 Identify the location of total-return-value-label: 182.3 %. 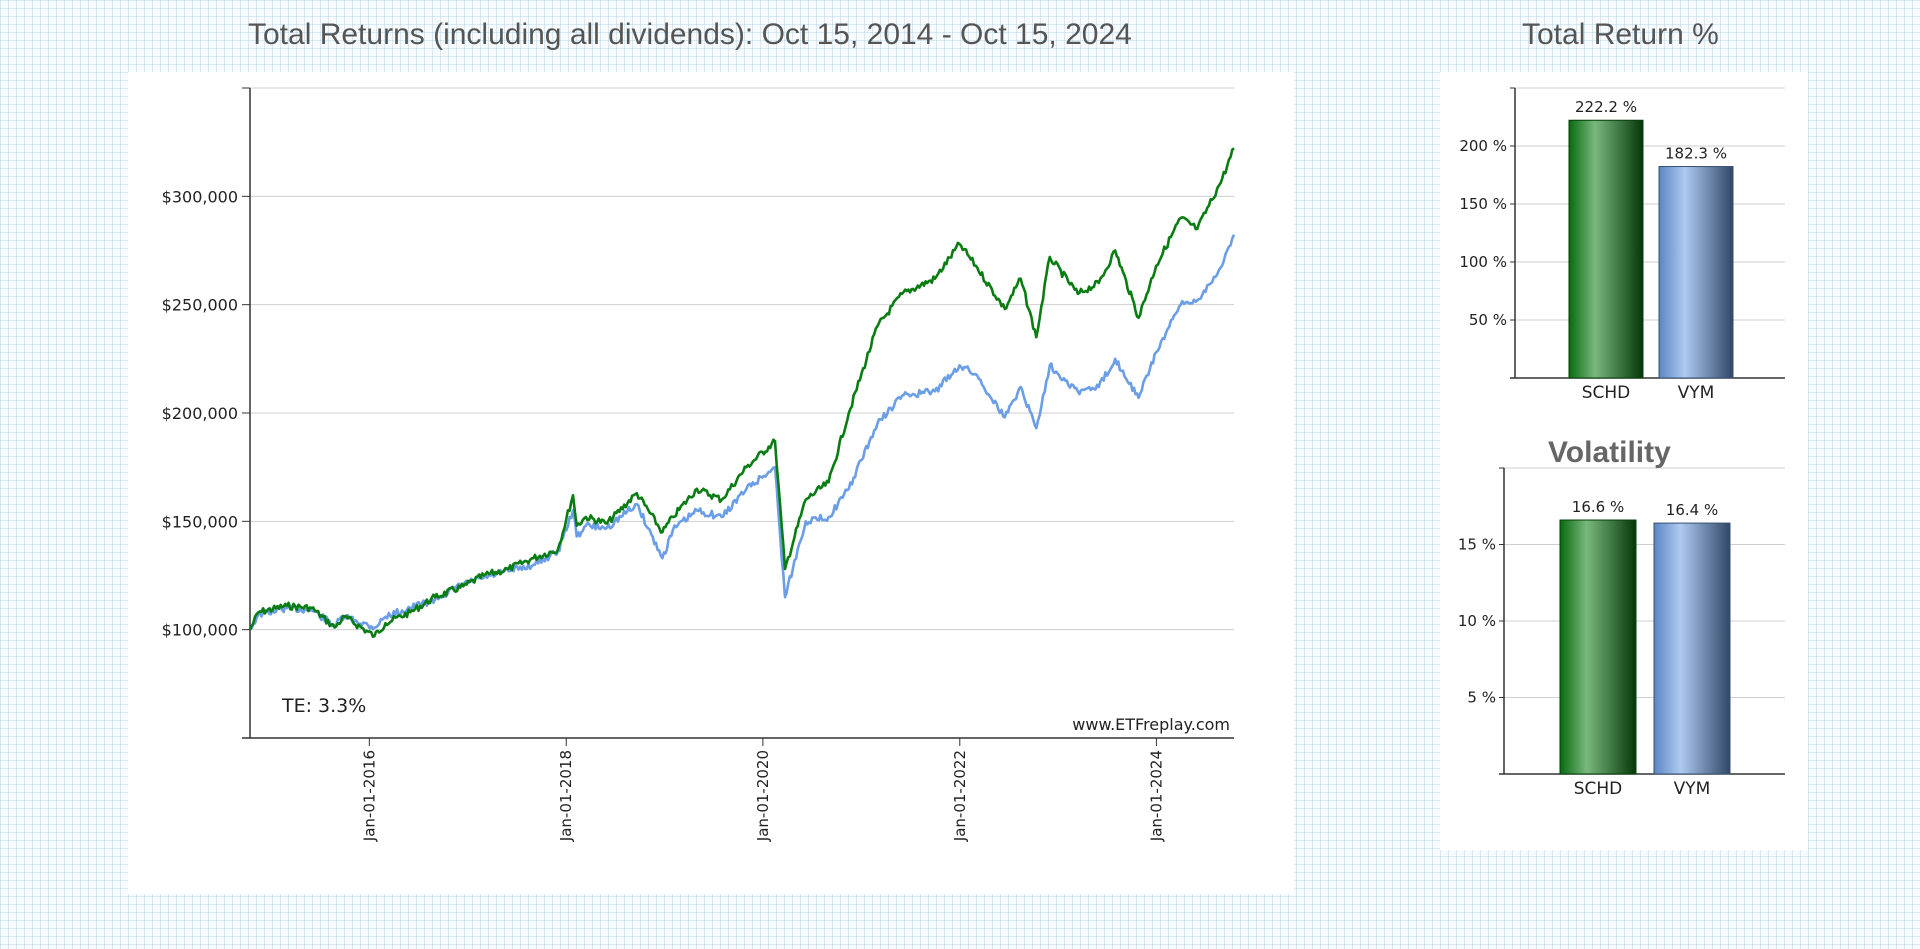
(1696, 154).